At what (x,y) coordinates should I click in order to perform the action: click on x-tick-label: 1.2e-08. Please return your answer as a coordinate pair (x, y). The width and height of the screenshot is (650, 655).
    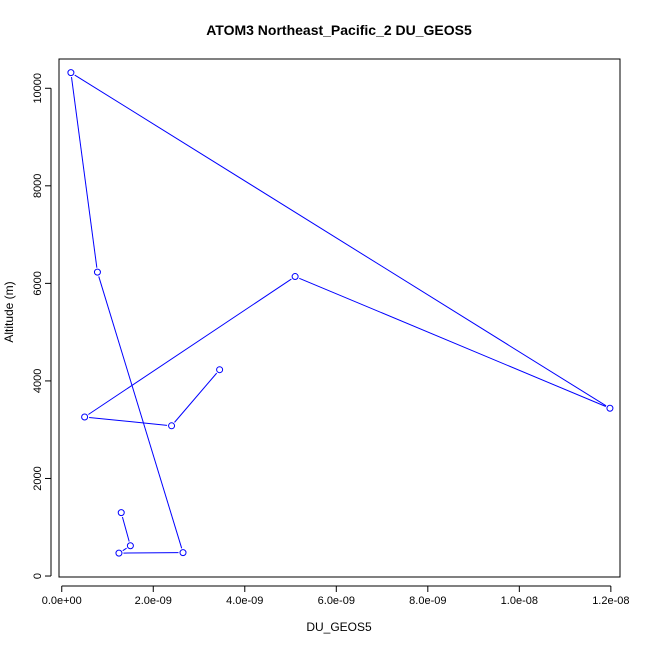
    Looking at the image, I should click on (610, 601).